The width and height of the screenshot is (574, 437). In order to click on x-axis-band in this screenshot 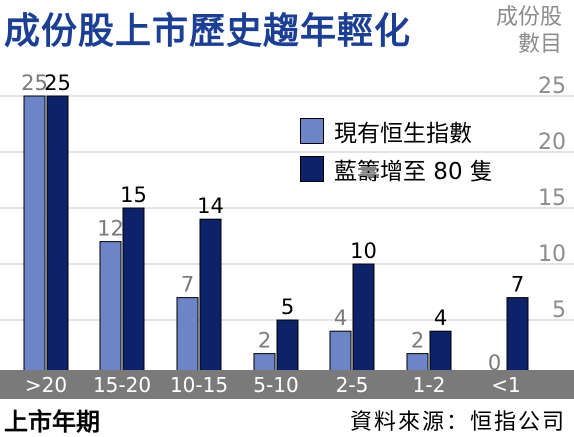, I will do `click(287, 384)`.